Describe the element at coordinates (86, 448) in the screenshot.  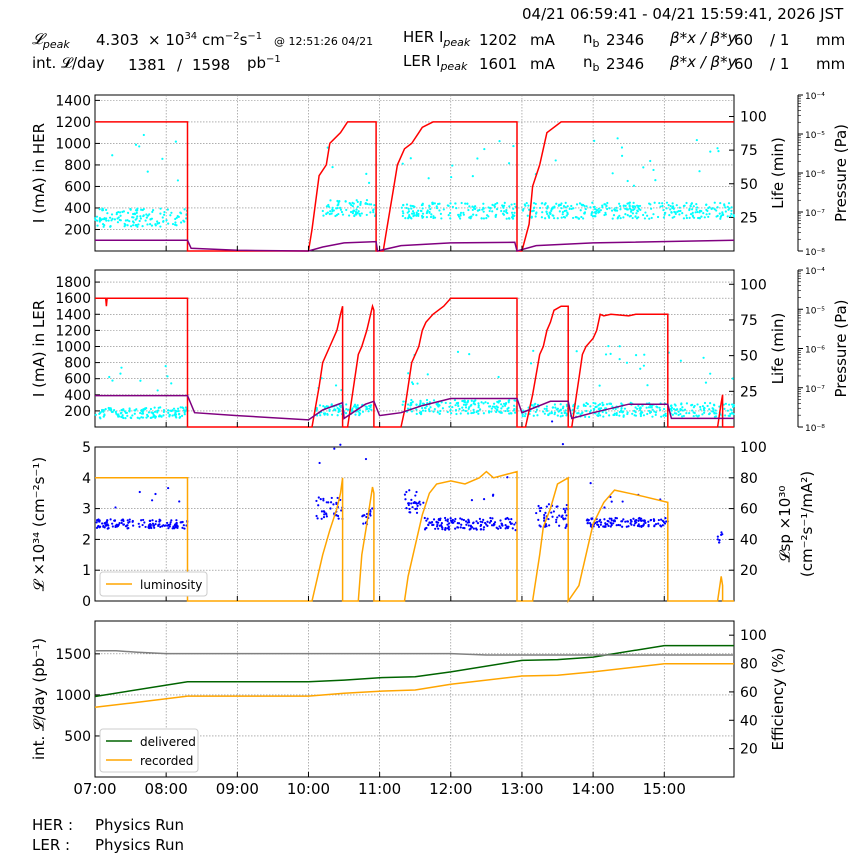
I see `luminosity-ytick-label: 5` at that location.